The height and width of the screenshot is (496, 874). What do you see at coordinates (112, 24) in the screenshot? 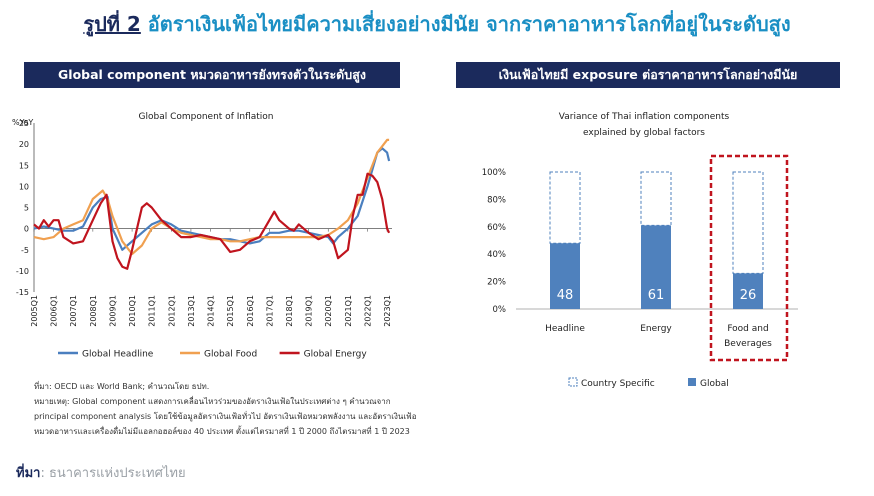
I see `figure-number: รูปที่ 2` at bounding box center [112, 24].